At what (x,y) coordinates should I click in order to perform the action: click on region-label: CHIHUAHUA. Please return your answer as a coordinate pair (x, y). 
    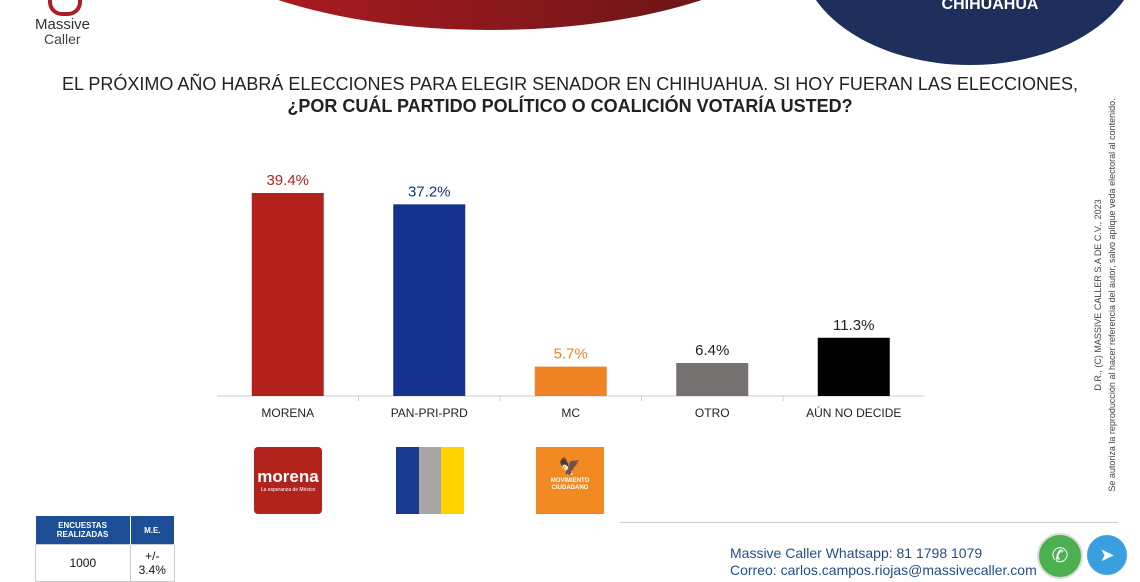
    Looking at the image, I should click on (990, 6).